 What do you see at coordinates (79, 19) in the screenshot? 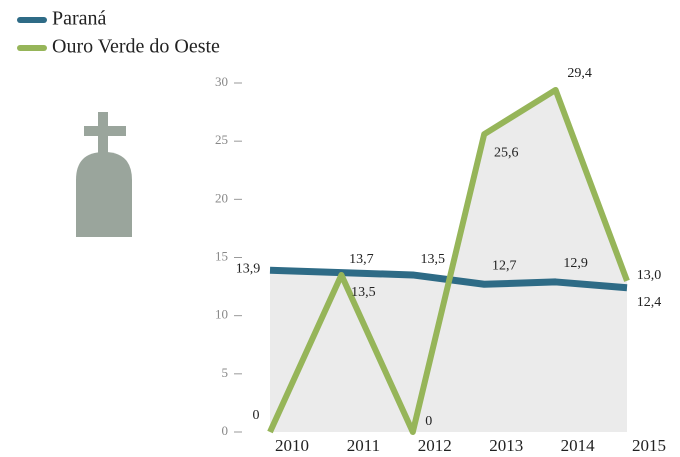
I see `legend-label: Paraná` at bounding box center [79, 19].